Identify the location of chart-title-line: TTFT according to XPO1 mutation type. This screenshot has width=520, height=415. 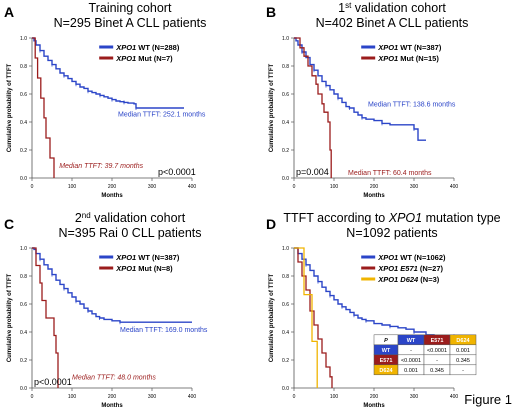
(391, 218).